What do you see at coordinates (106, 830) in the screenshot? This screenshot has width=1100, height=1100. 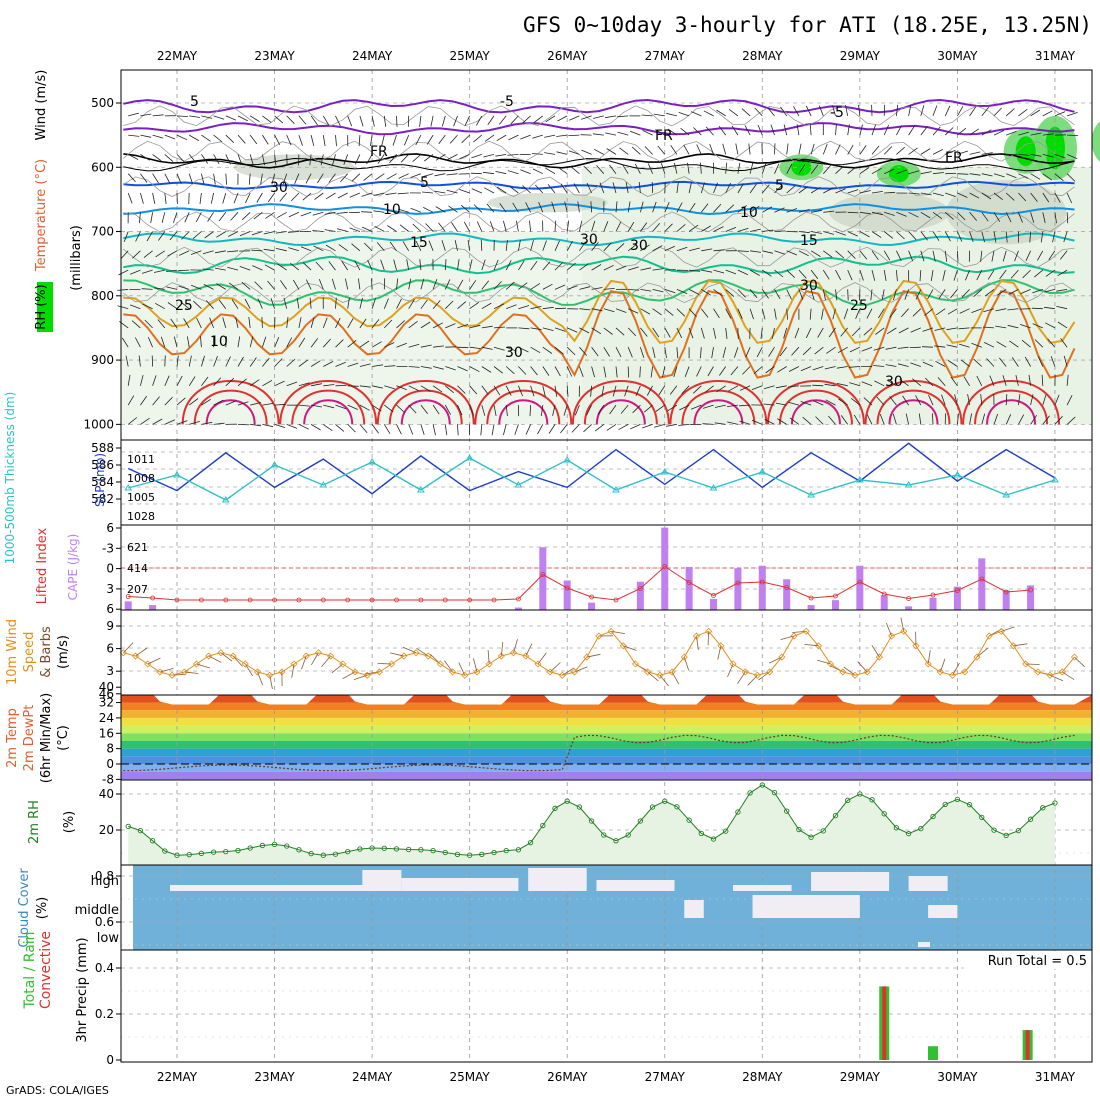 I see `rh-axis-tick-label: 20` at bounding box center [106, 830].